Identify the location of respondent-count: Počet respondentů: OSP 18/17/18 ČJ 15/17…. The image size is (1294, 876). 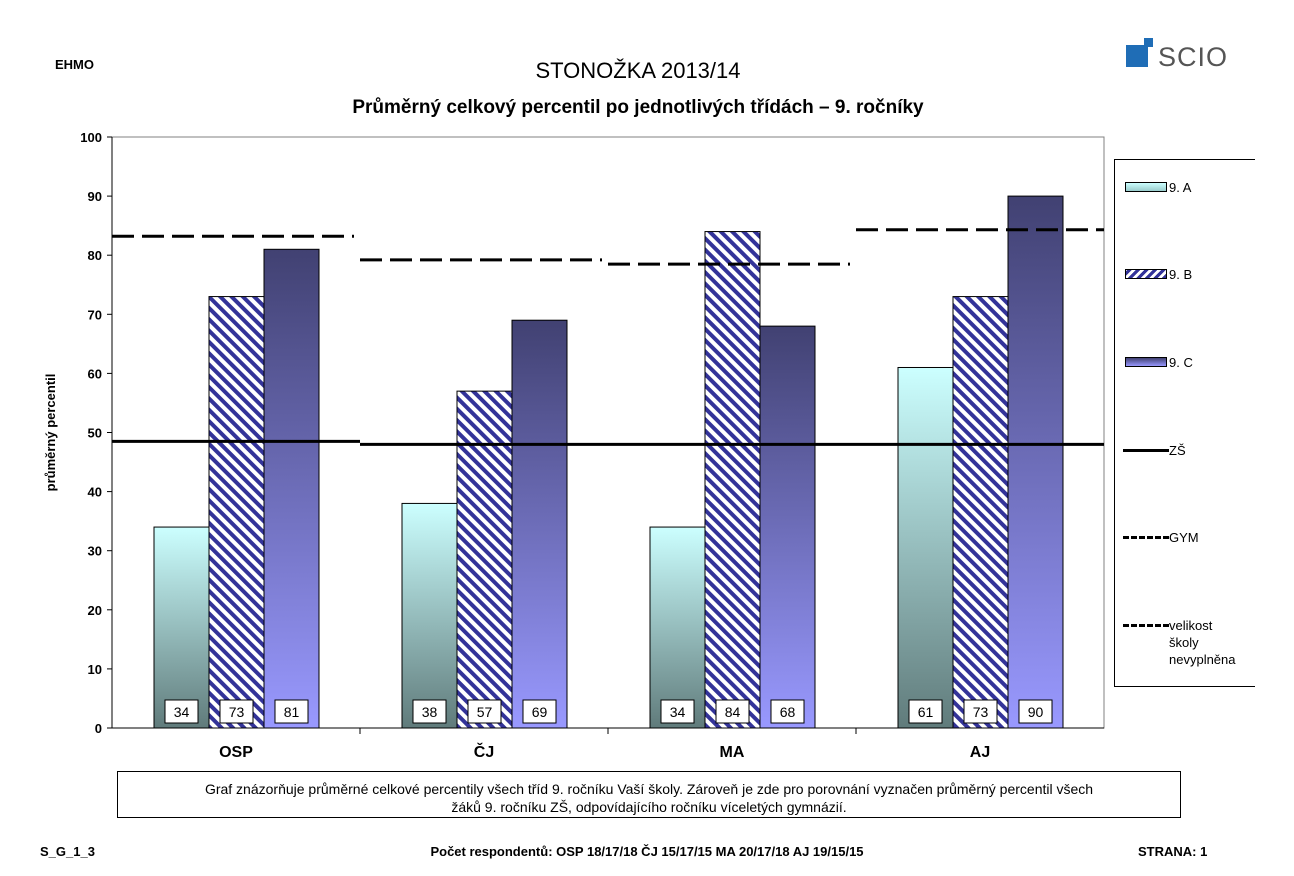
(647, 851).